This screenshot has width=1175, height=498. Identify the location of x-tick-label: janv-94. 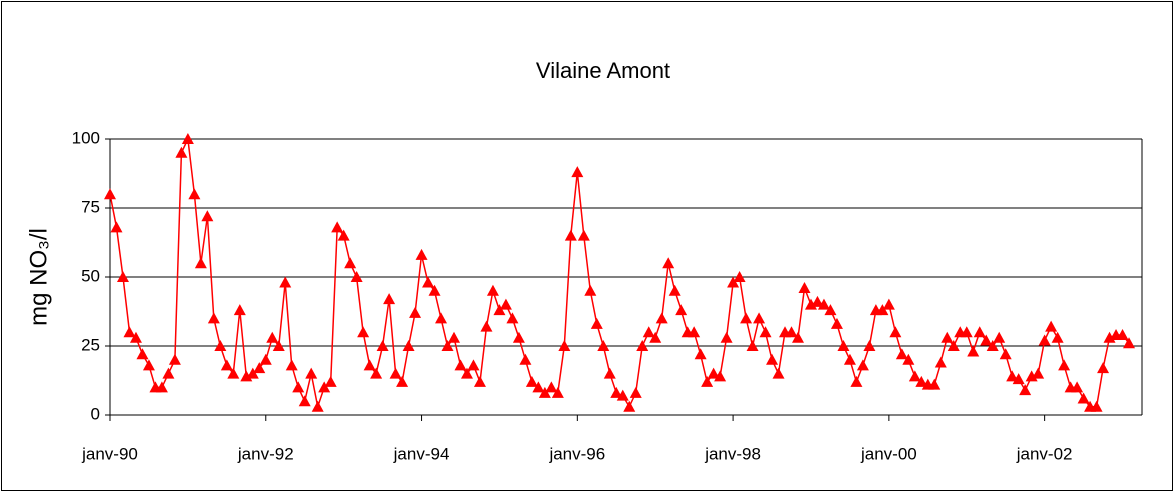
(421, 453).